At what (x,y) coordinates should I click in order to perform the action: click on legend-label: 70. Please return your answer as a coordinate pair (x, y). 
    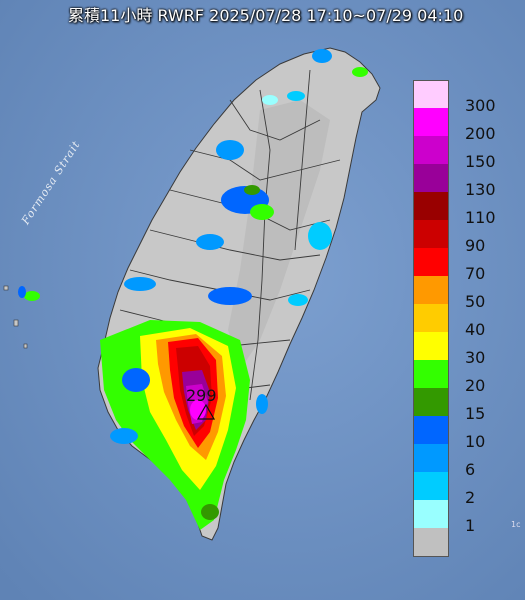
    Looking at the image, I should click on (475, 273).